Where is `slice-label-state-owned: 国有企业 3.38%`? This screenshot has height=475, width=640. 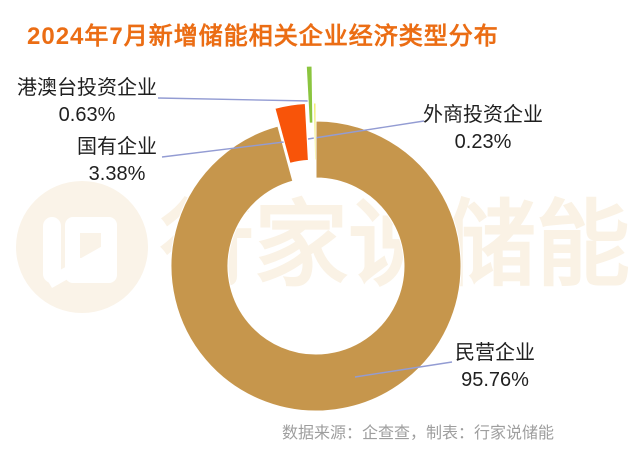
slice-label-state-owned: 国有企业 3.38% is located at coordinates (117, 161).